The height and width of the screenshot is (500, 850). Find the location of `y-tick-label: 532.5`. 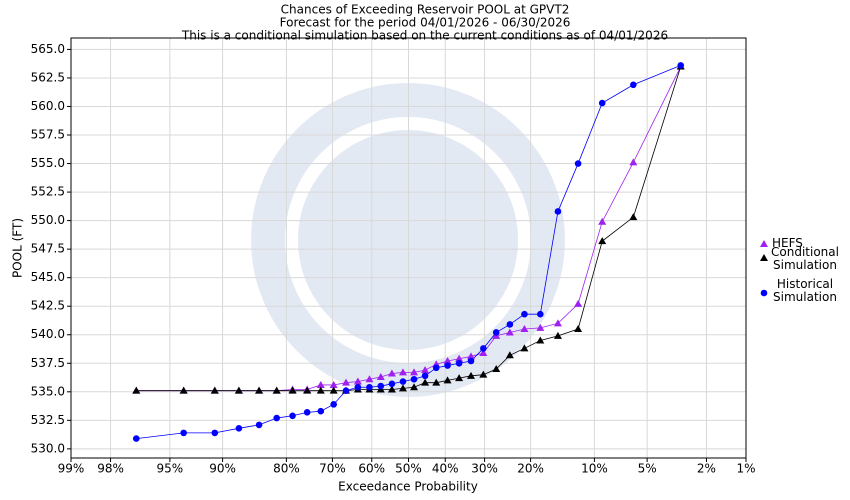

y-tick-label: 532.5 is located at coordinates (48, 420).